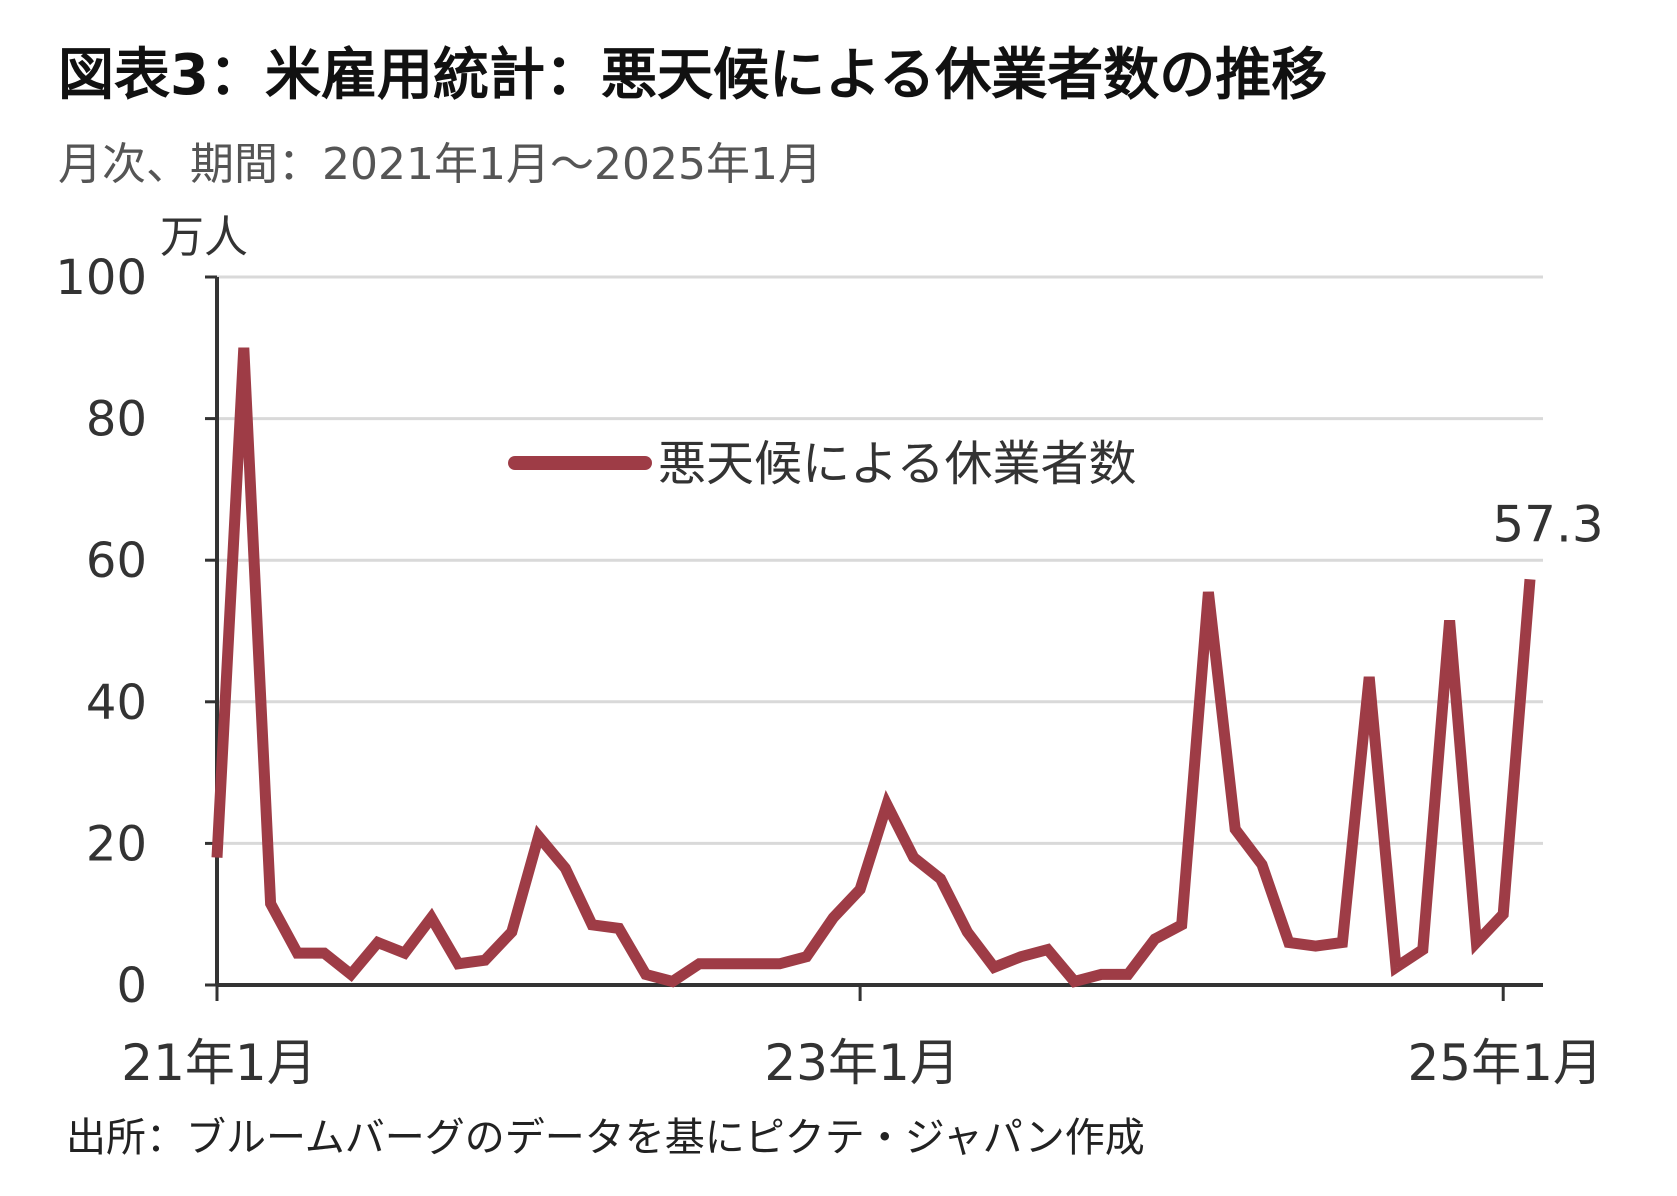  I want to click on legend: 悪天候による休業者数, so click(822, 464).